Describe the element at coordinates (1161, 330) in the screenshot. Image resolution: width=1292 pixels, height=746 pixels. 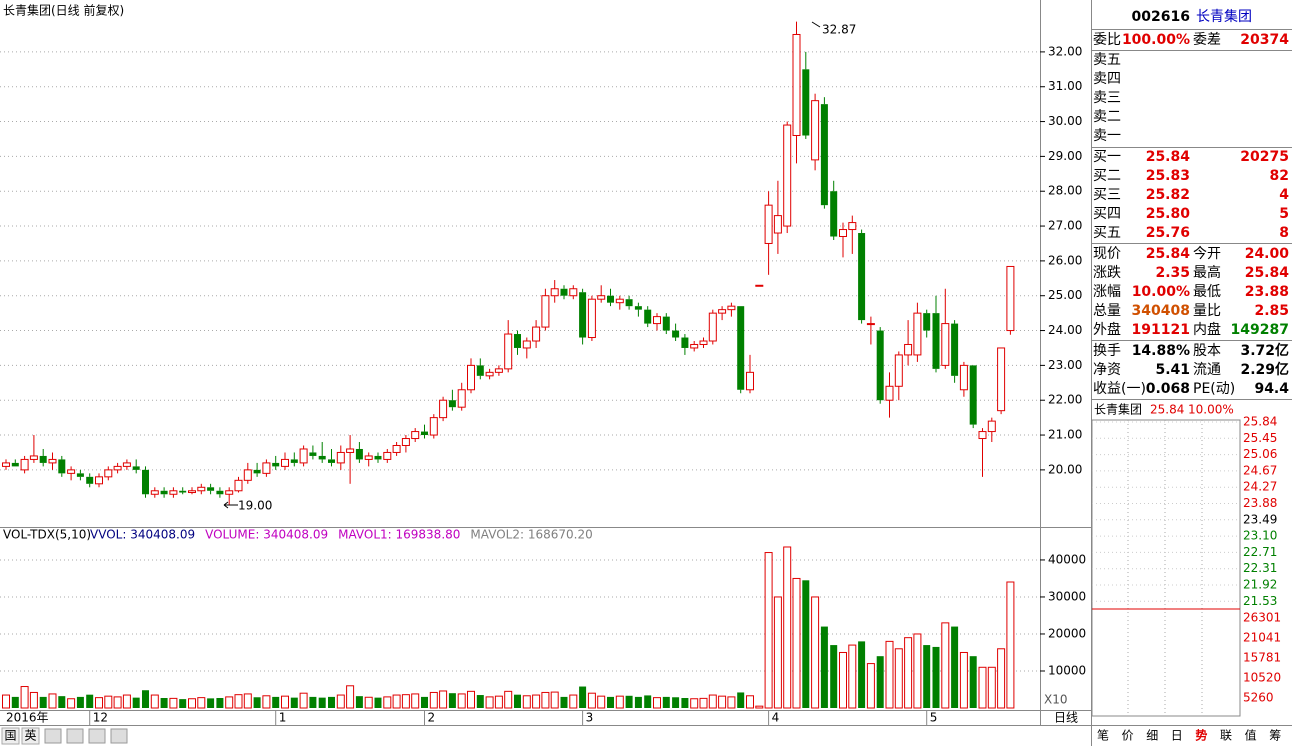
I see `quote-value: 191121` at that location.